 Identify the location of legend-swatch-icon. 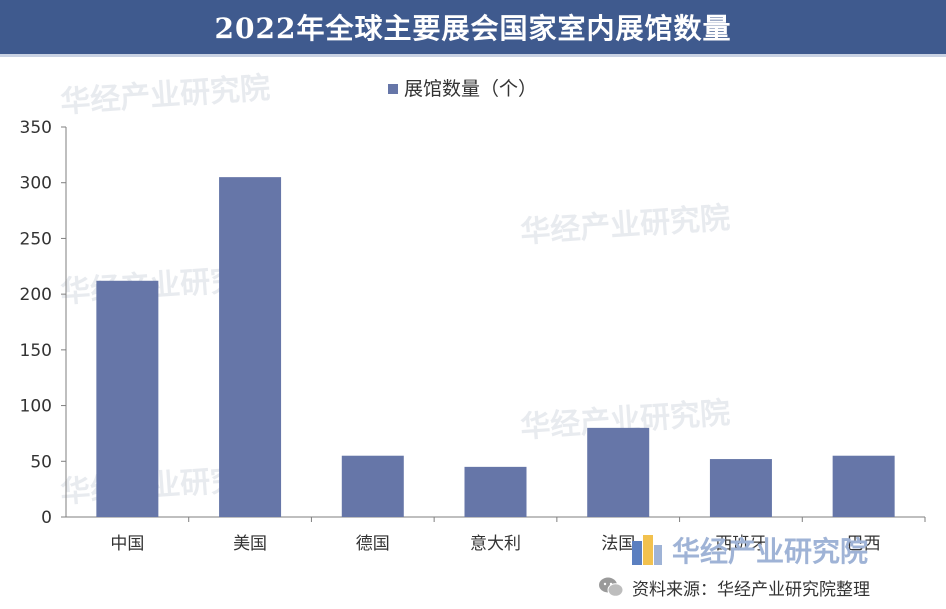
(393, 89).